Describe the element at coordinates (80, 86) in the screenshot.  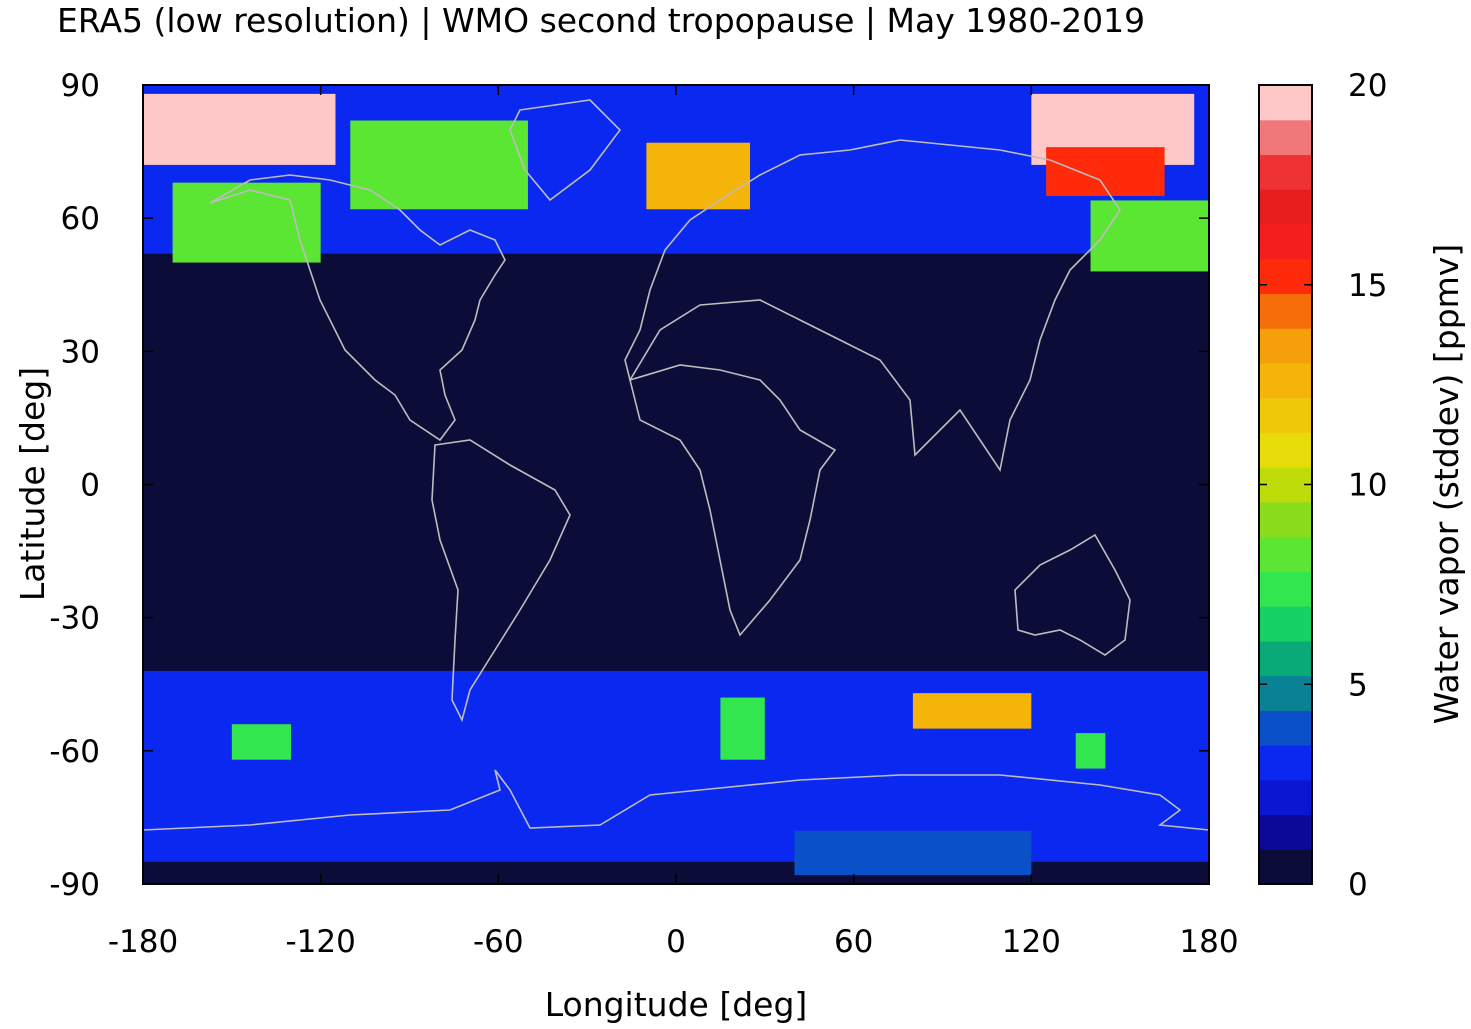
I see `y-tick-label: 90` at that location.